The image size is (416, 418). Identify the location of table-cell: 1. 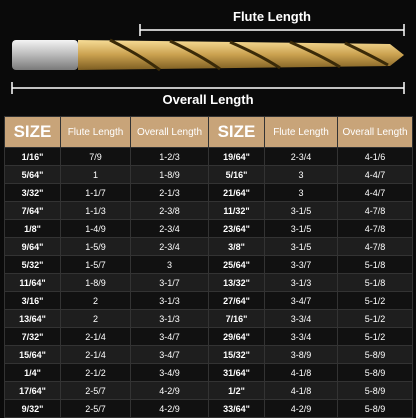
(95, 174).